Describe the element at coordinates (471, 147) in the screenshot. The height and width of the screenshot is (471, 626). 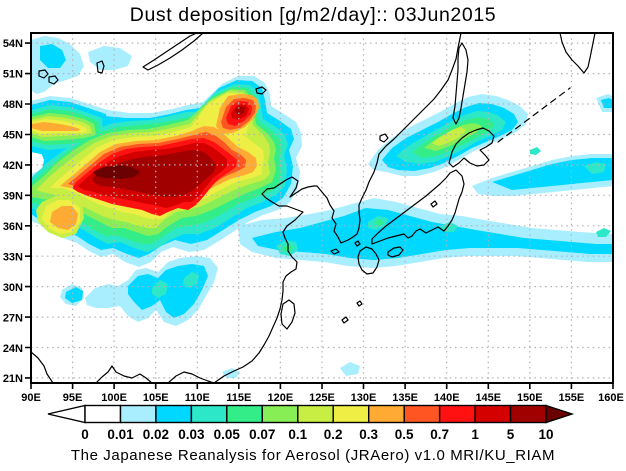
I see `hokkaido-coast` at that location.